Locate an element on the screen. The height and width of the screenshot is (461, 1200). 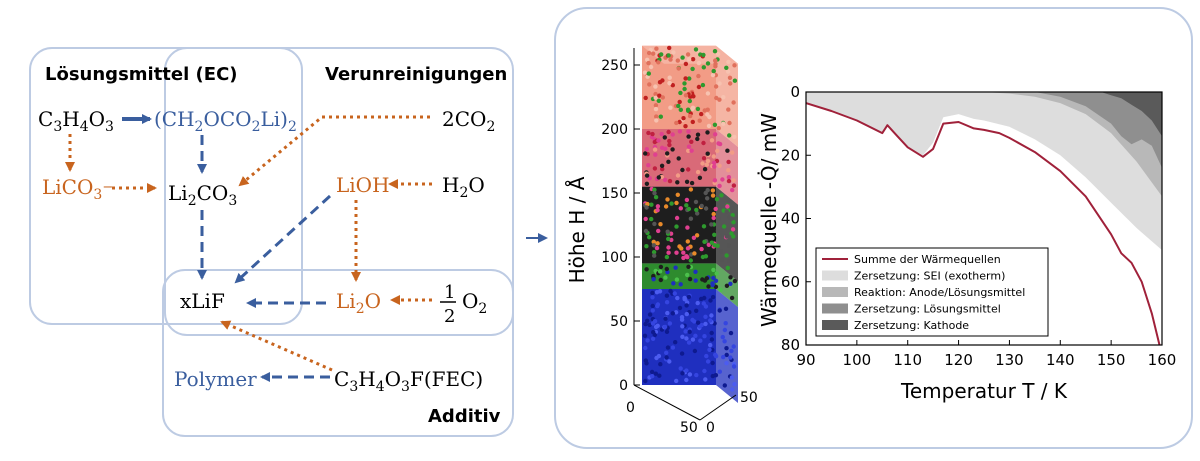
x-tick-label: 140 is located at coordinates (1060, 360).